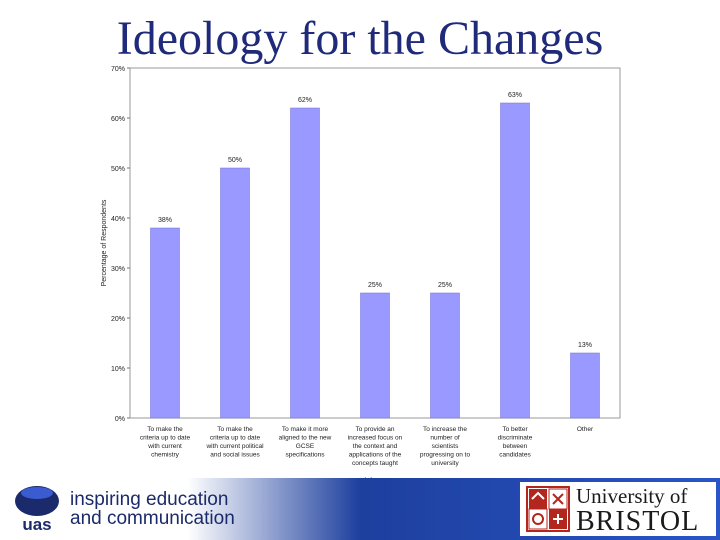 The height and width of the screenshot is (540, 720). What do you see at coordinates (305, 100) in the screenshot?
I see `data-label: 62%` at bounding box center [305, 100].